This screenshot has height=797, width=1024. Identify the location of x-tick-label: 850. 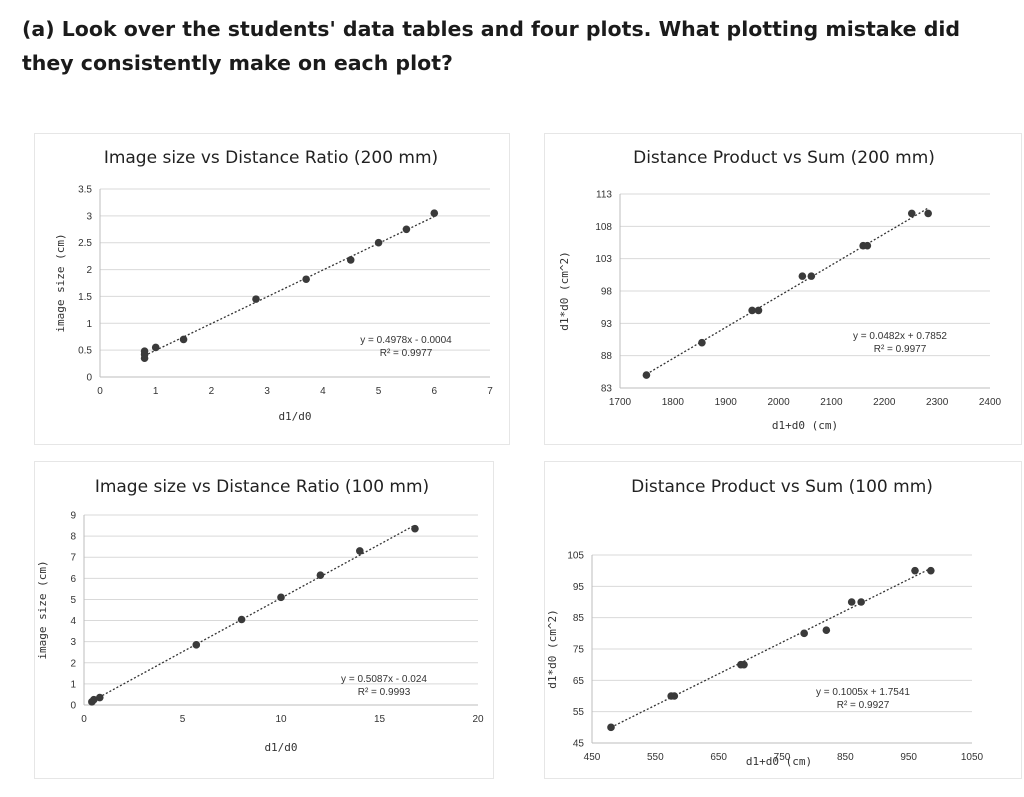
(845, 757).